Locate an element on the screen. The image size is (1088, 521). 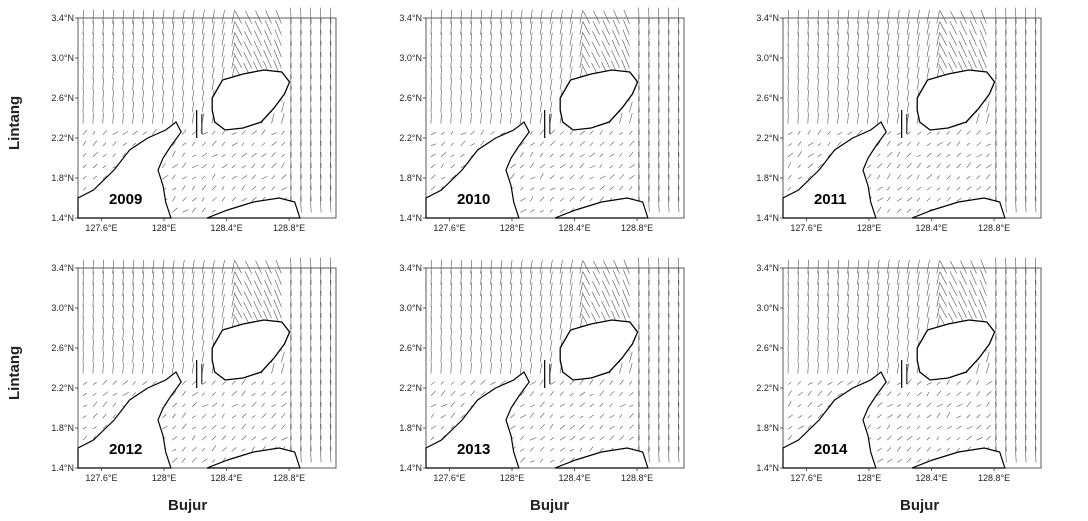
lat-tick-label: 2.2°N is located at coordinates (767, 388).